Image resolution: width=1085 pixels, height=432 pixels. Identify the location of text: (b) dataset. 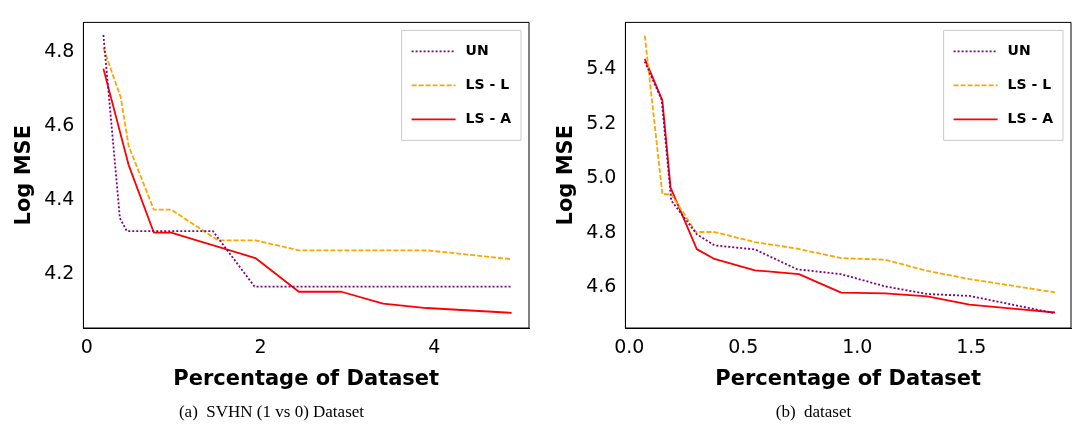
(813, 412).